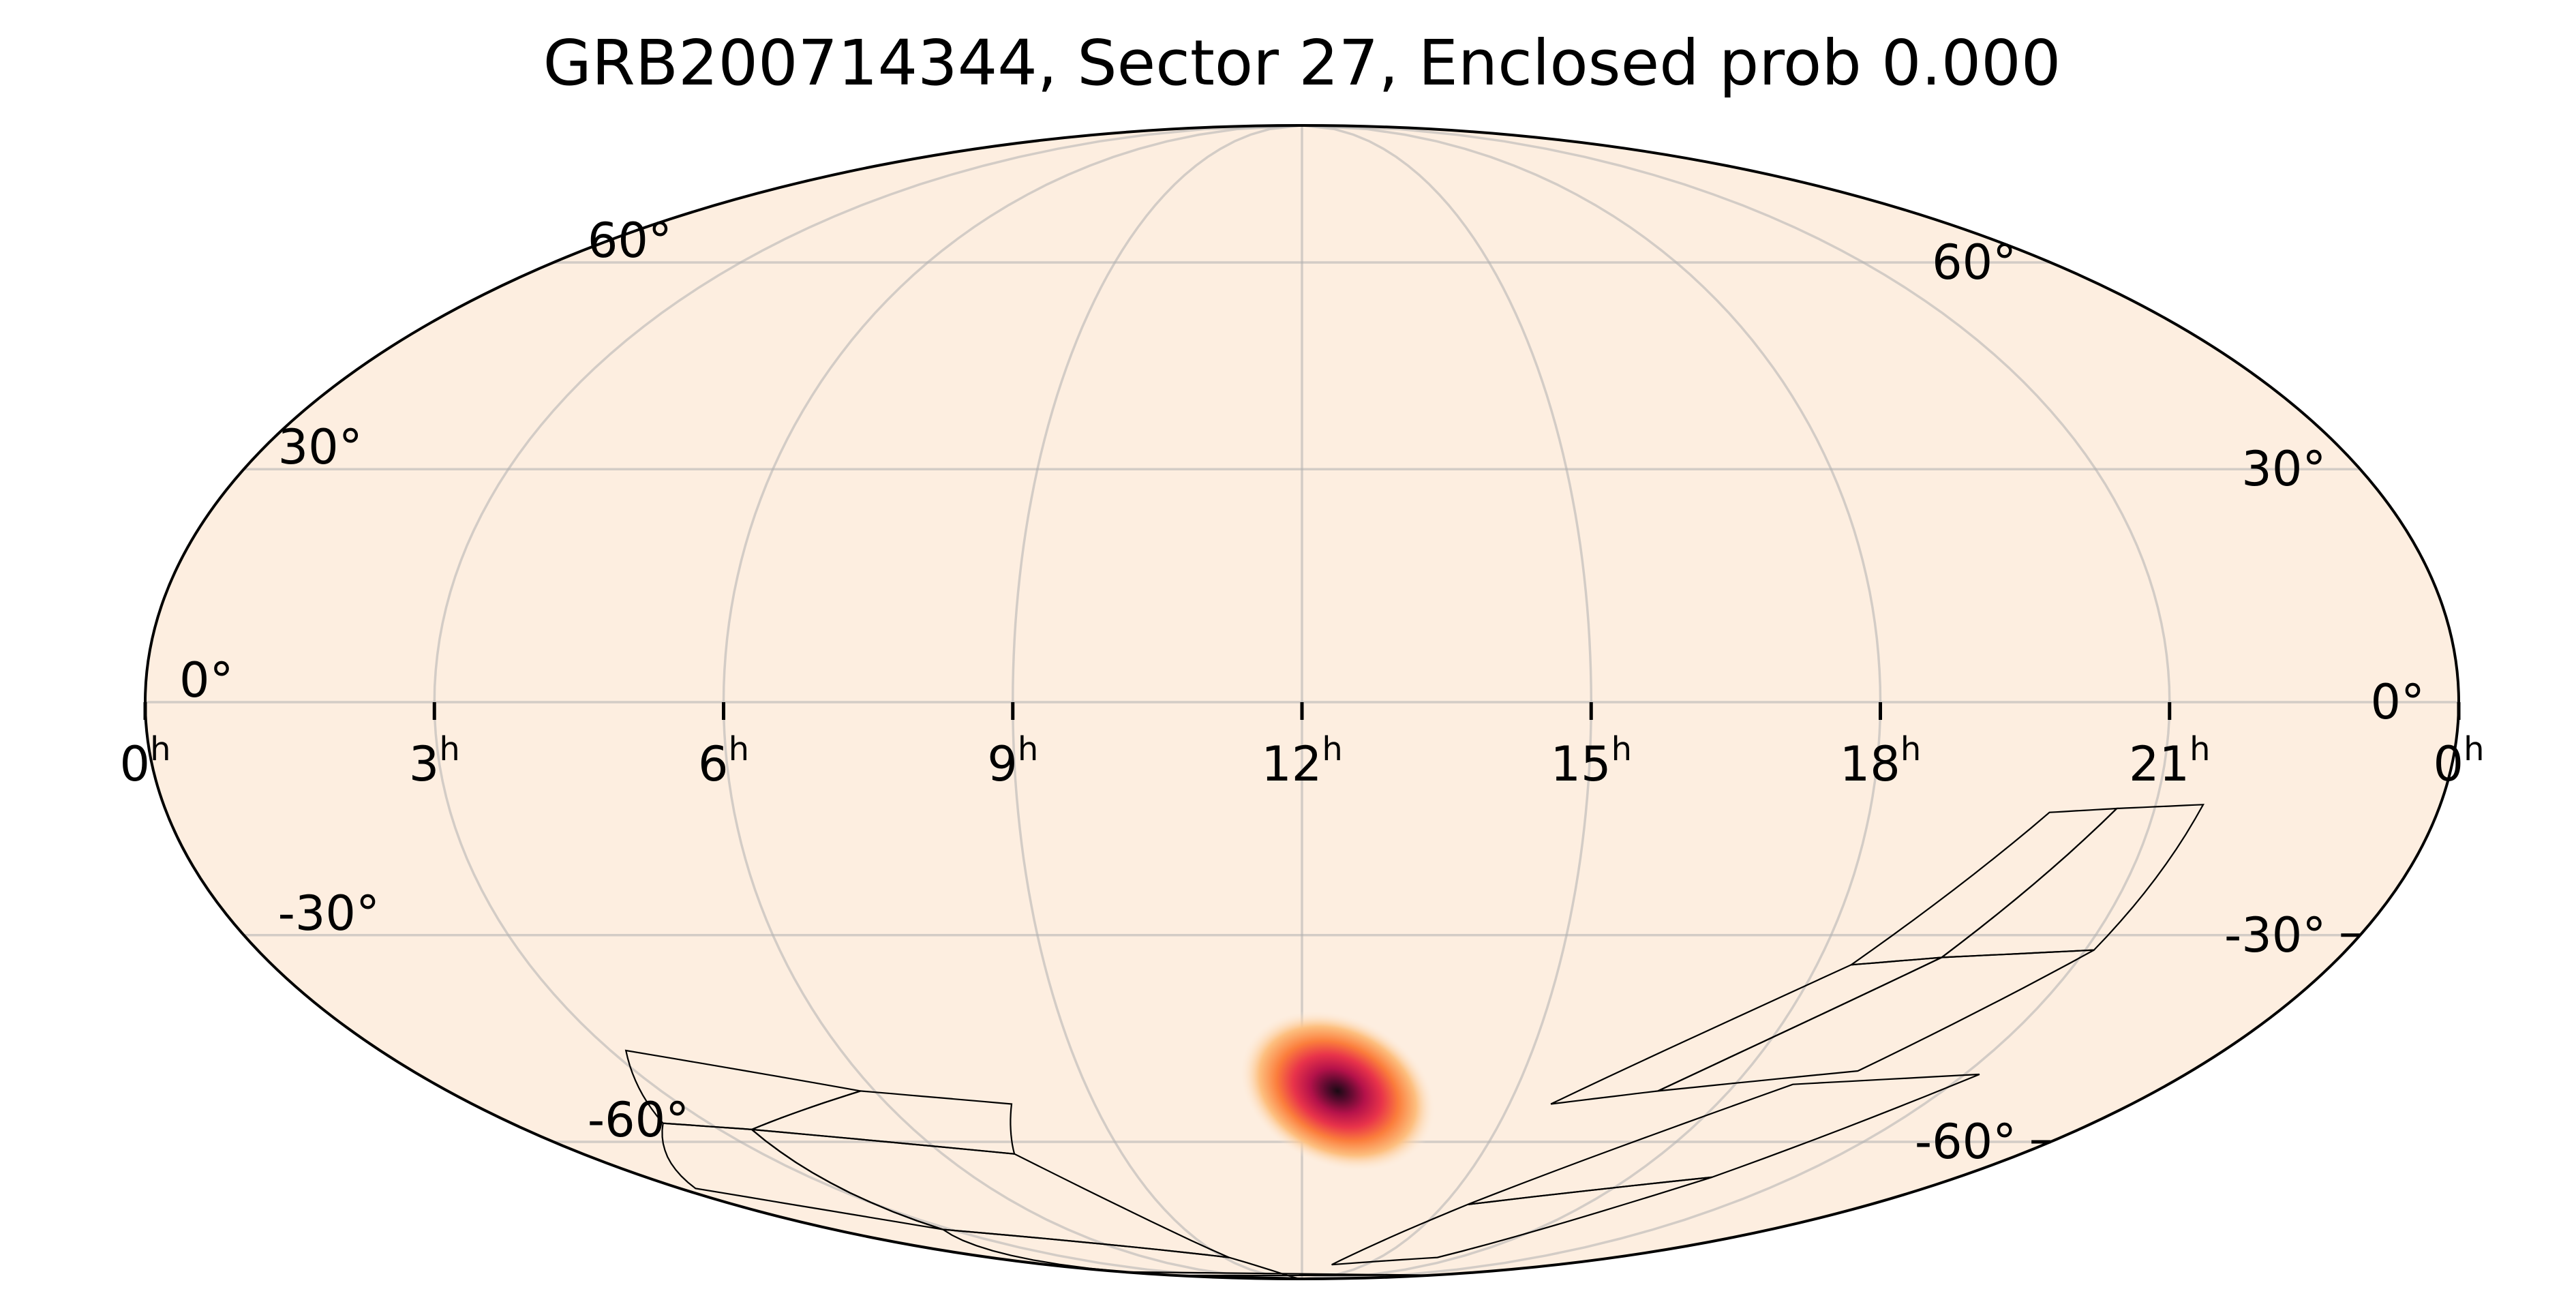 The image size is (2576, 1315). I want to click on ra-tick-label: 9h, so click(1012, 761).